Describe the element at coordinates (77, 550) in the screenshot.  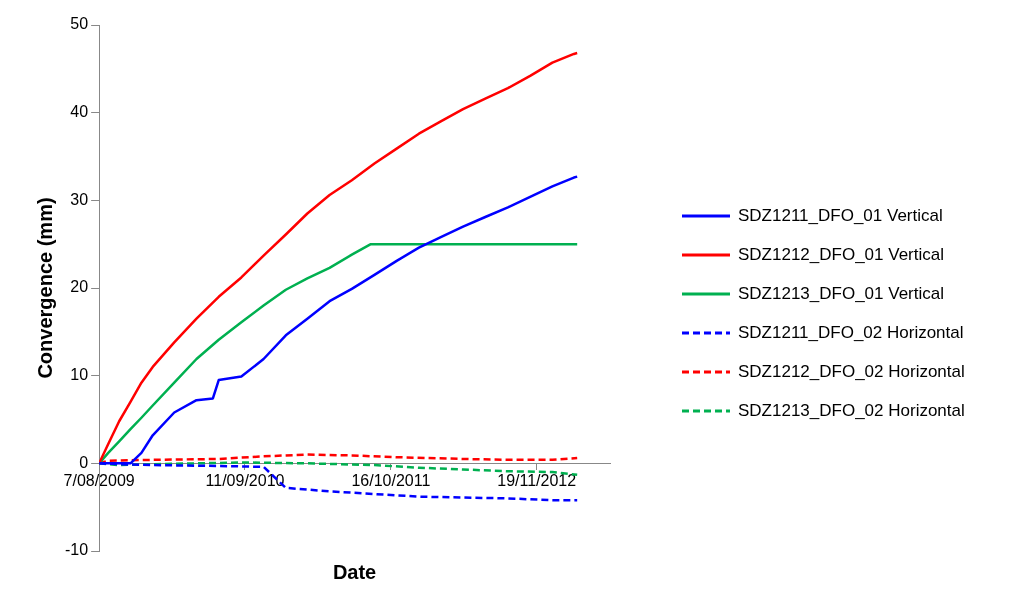
I see `y-tick-label: -10` at that location.